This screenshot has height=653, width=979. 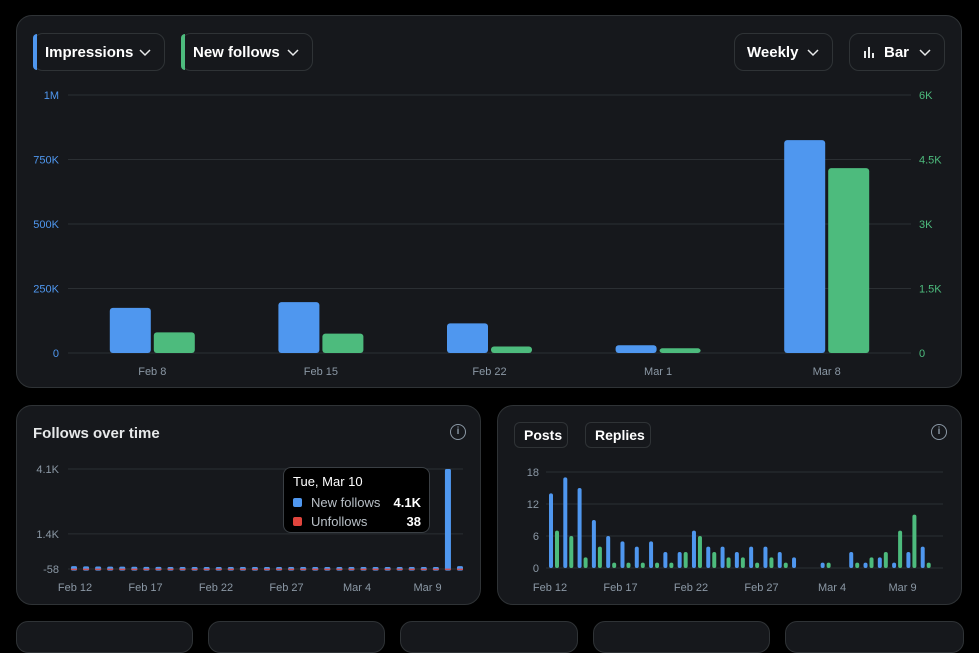 What do you see at coordinates (926, 96) in the screenshot?
I see `y-tick-right: 6K` at bounding box center [926, 96].